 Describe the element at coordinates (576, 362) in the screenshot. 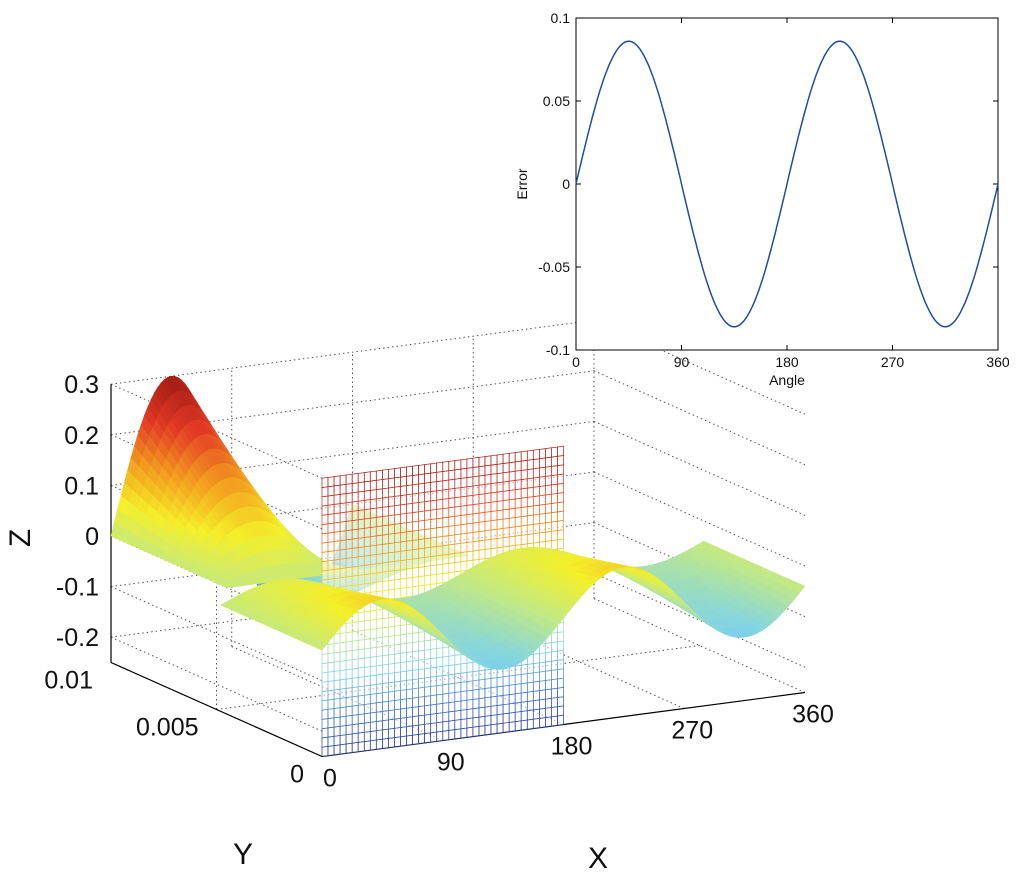

I see `inset-x-tick-label: 0` at that location.